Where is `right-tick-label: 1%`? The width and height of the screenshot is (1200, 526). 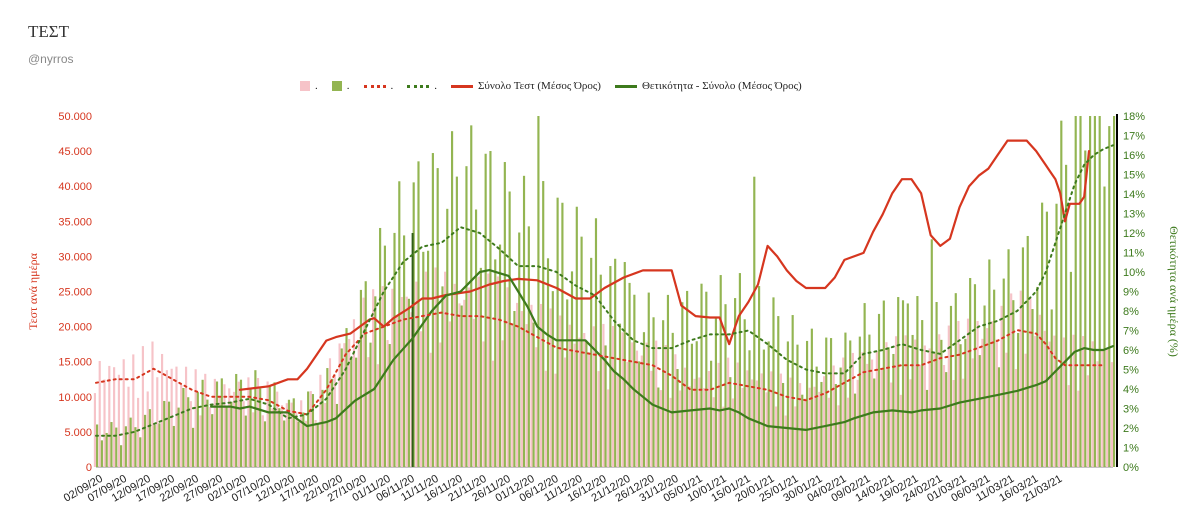
right-tick-label: 1% is located at coordinates (1131, 449).